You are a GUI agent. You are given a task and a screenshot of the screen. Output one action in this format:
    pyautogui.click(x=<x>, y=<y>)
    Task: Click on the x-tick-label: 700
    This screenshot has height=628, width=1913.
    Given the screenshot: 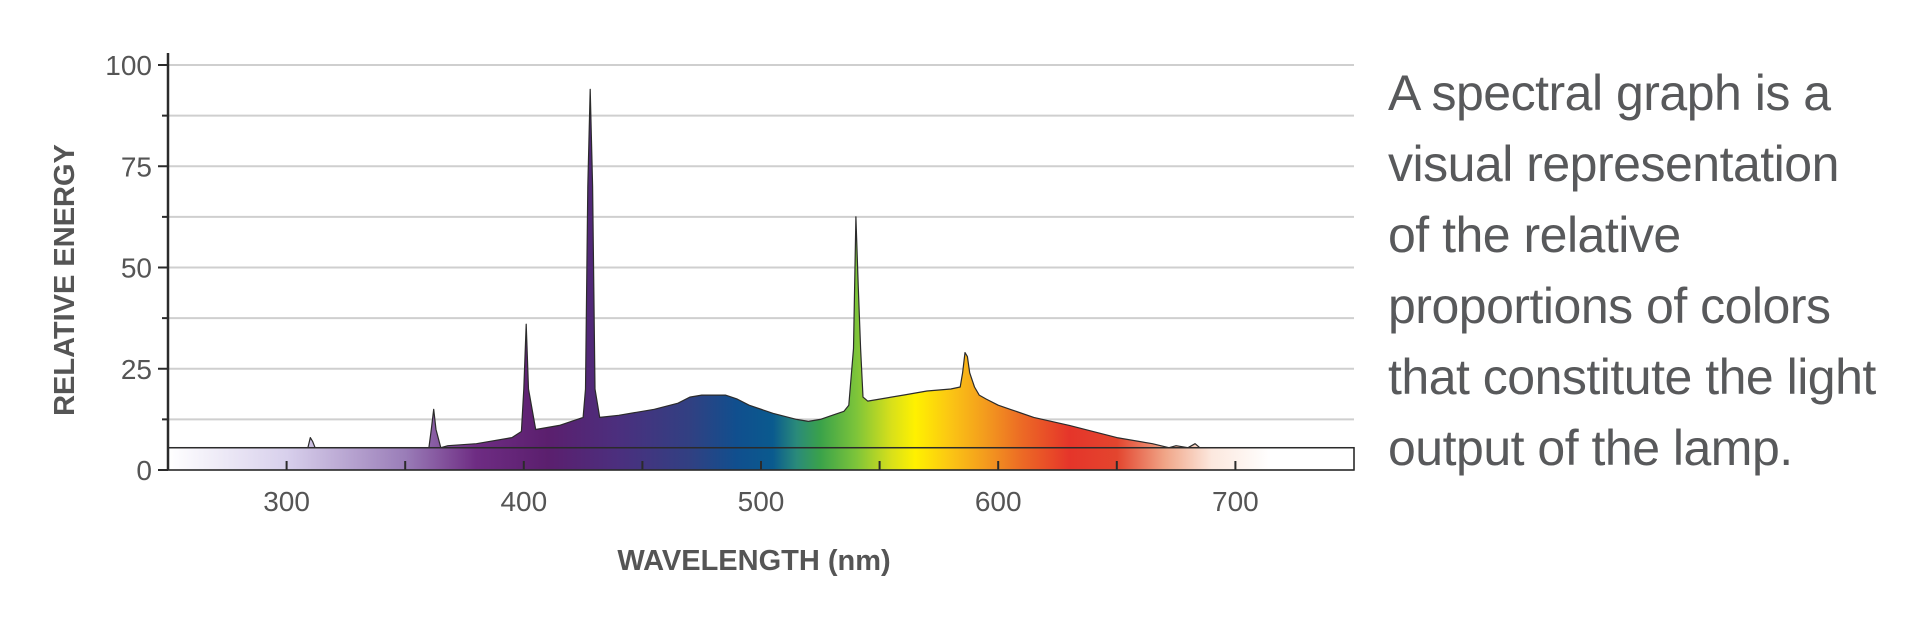 What is the action you would take?
    pyautogui.click(x=1235, y=501)
    